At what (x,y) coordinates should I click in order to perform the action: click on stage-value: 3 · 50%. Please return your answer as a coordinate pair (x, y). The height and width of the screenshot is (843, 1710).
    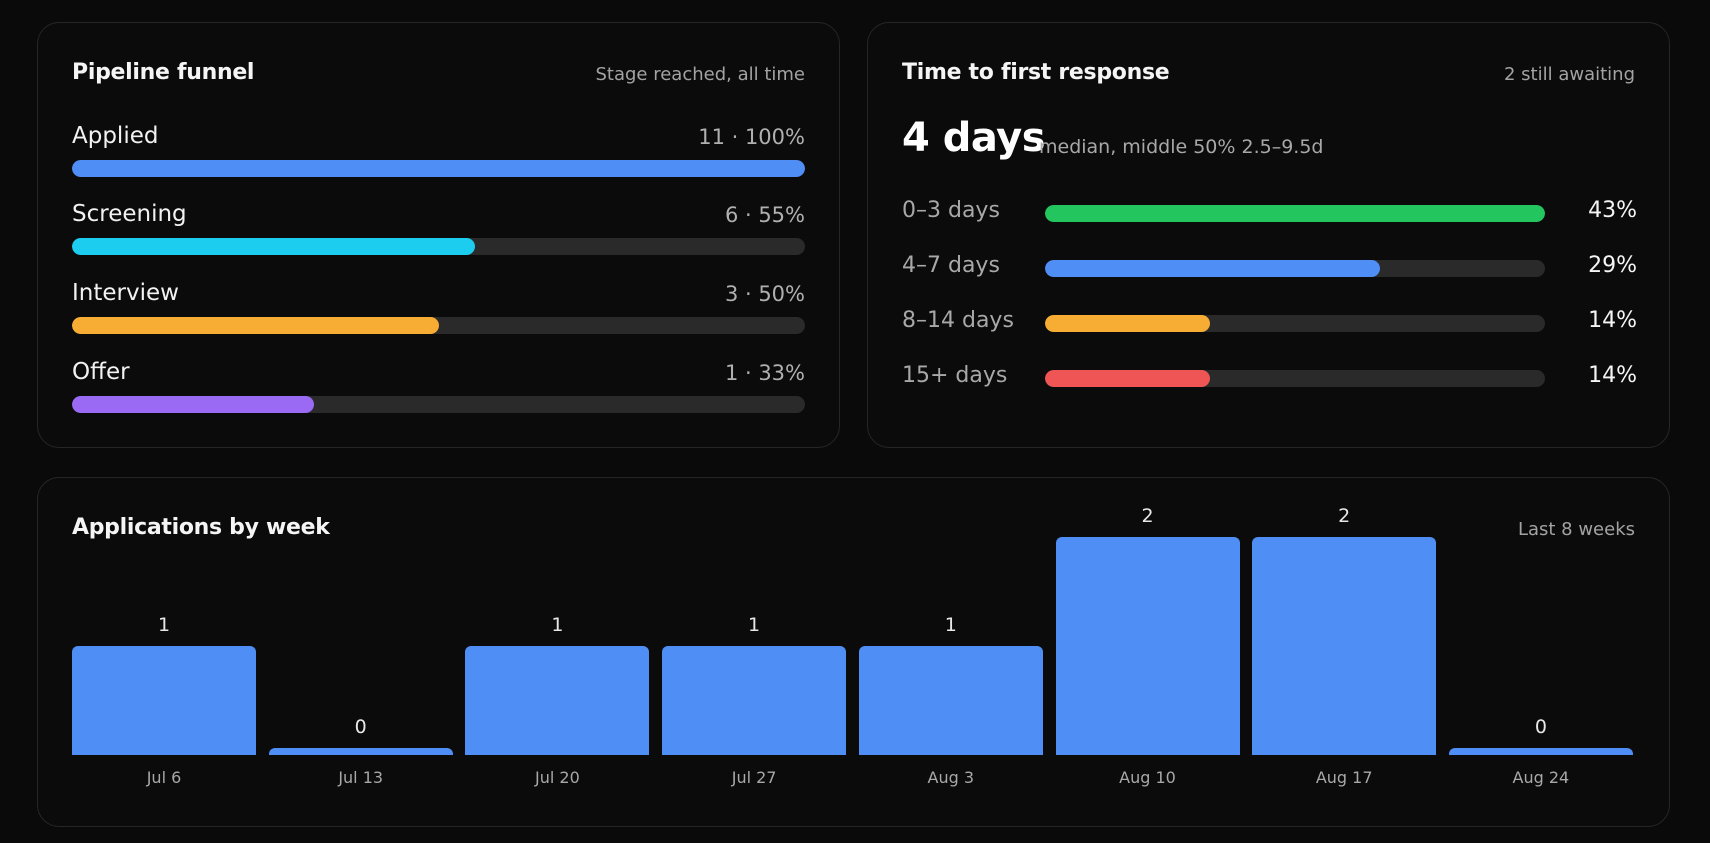
    Looking at the image, I should click on (764, 294).